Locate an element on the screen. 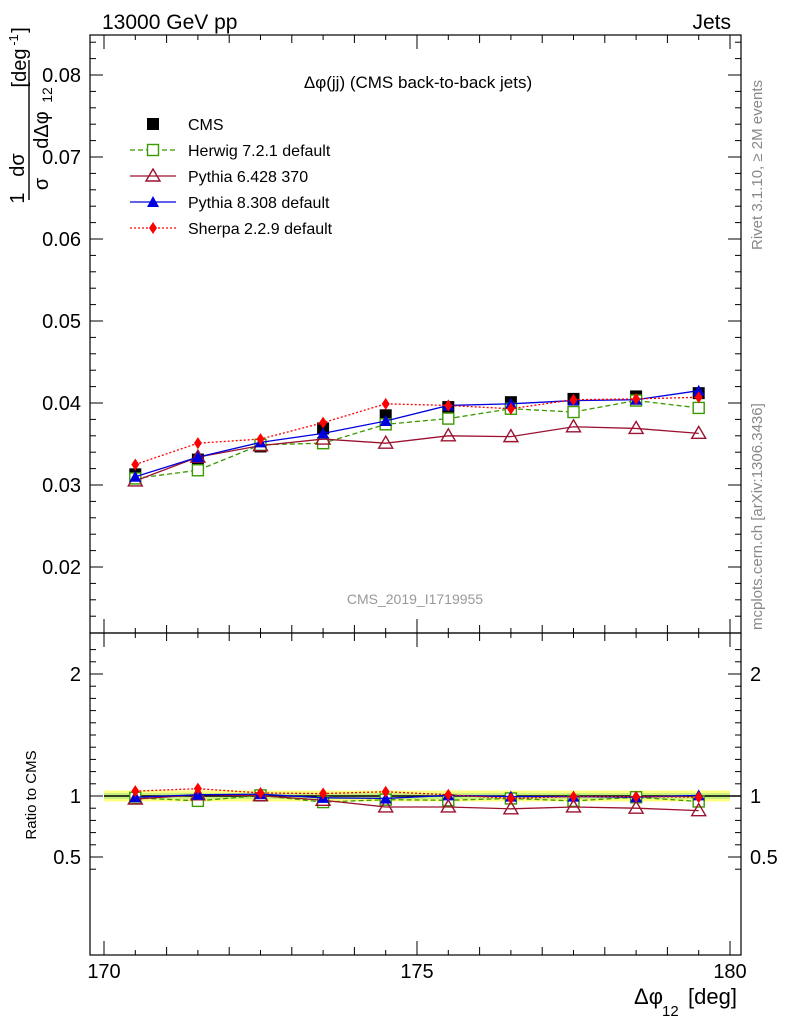 Image resolution: width=786 pixels, height=1024 pixels. svg-text: Δφ is located at coordinates (648, 996).